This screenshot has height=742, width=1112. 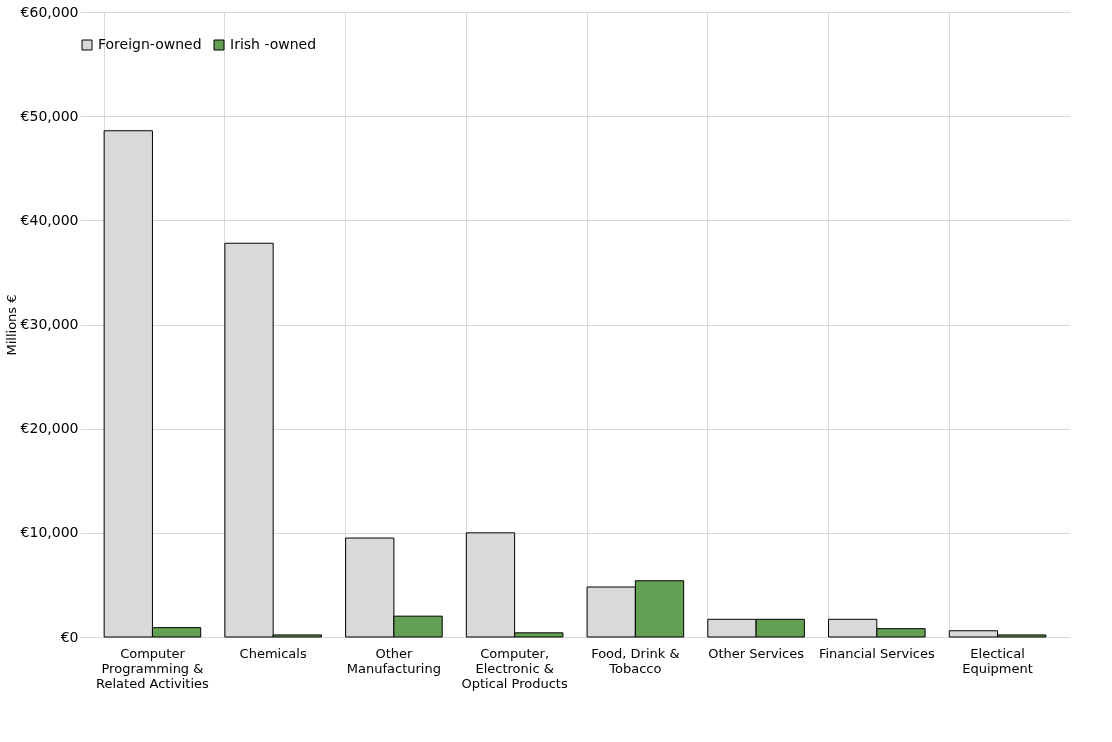 I want to click on legend-label: Foreign-owned, so click(x=150, y=44).